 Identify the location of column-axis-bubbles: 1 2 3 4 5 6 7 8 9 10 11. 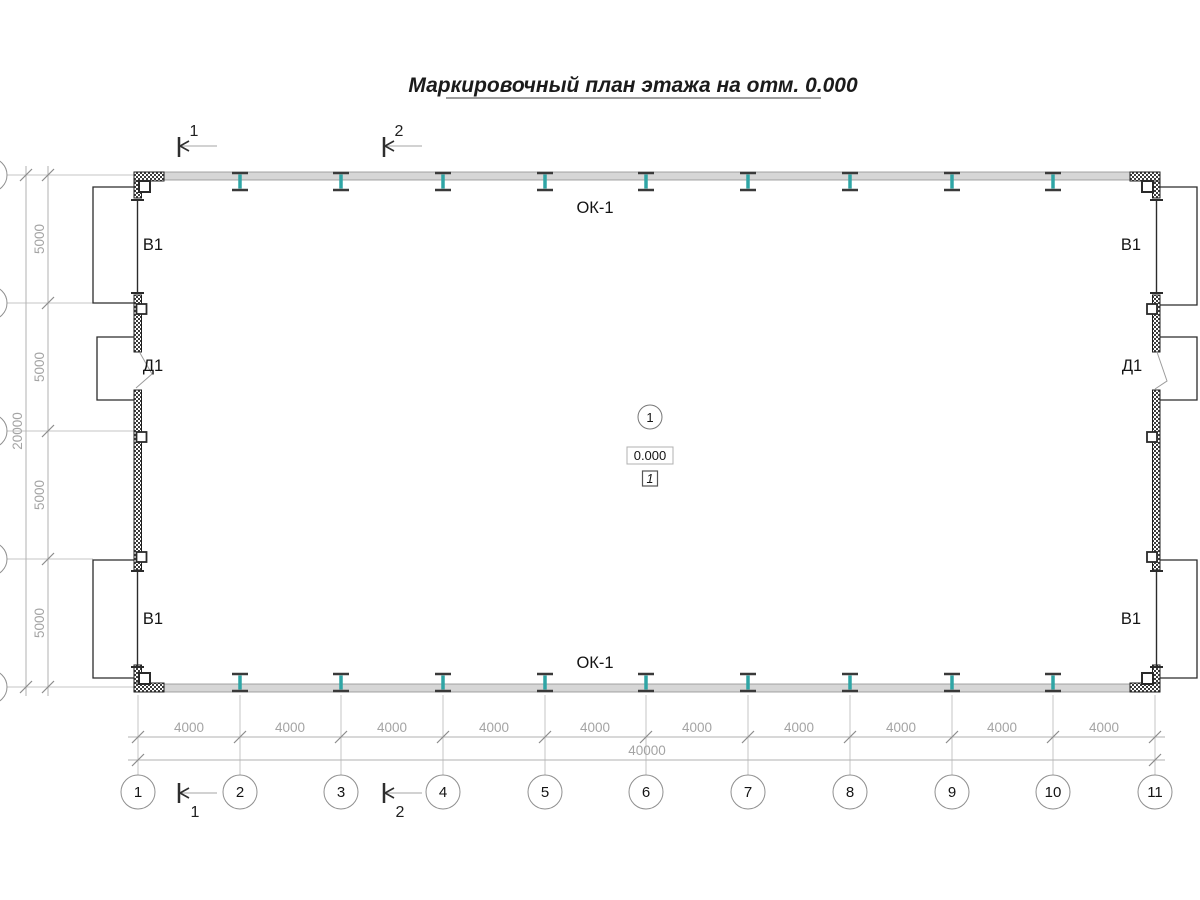
(646, 792).